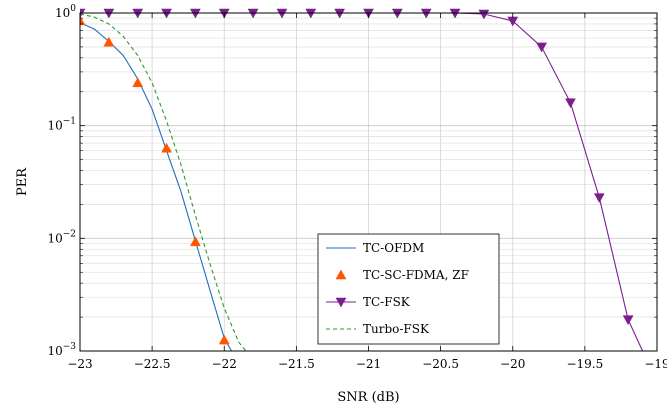 The image size is (667, 412). Describe the element at coordinates (368, 397) in the screenshot. I see `x-axis-label: SNR (dB)` at that location.